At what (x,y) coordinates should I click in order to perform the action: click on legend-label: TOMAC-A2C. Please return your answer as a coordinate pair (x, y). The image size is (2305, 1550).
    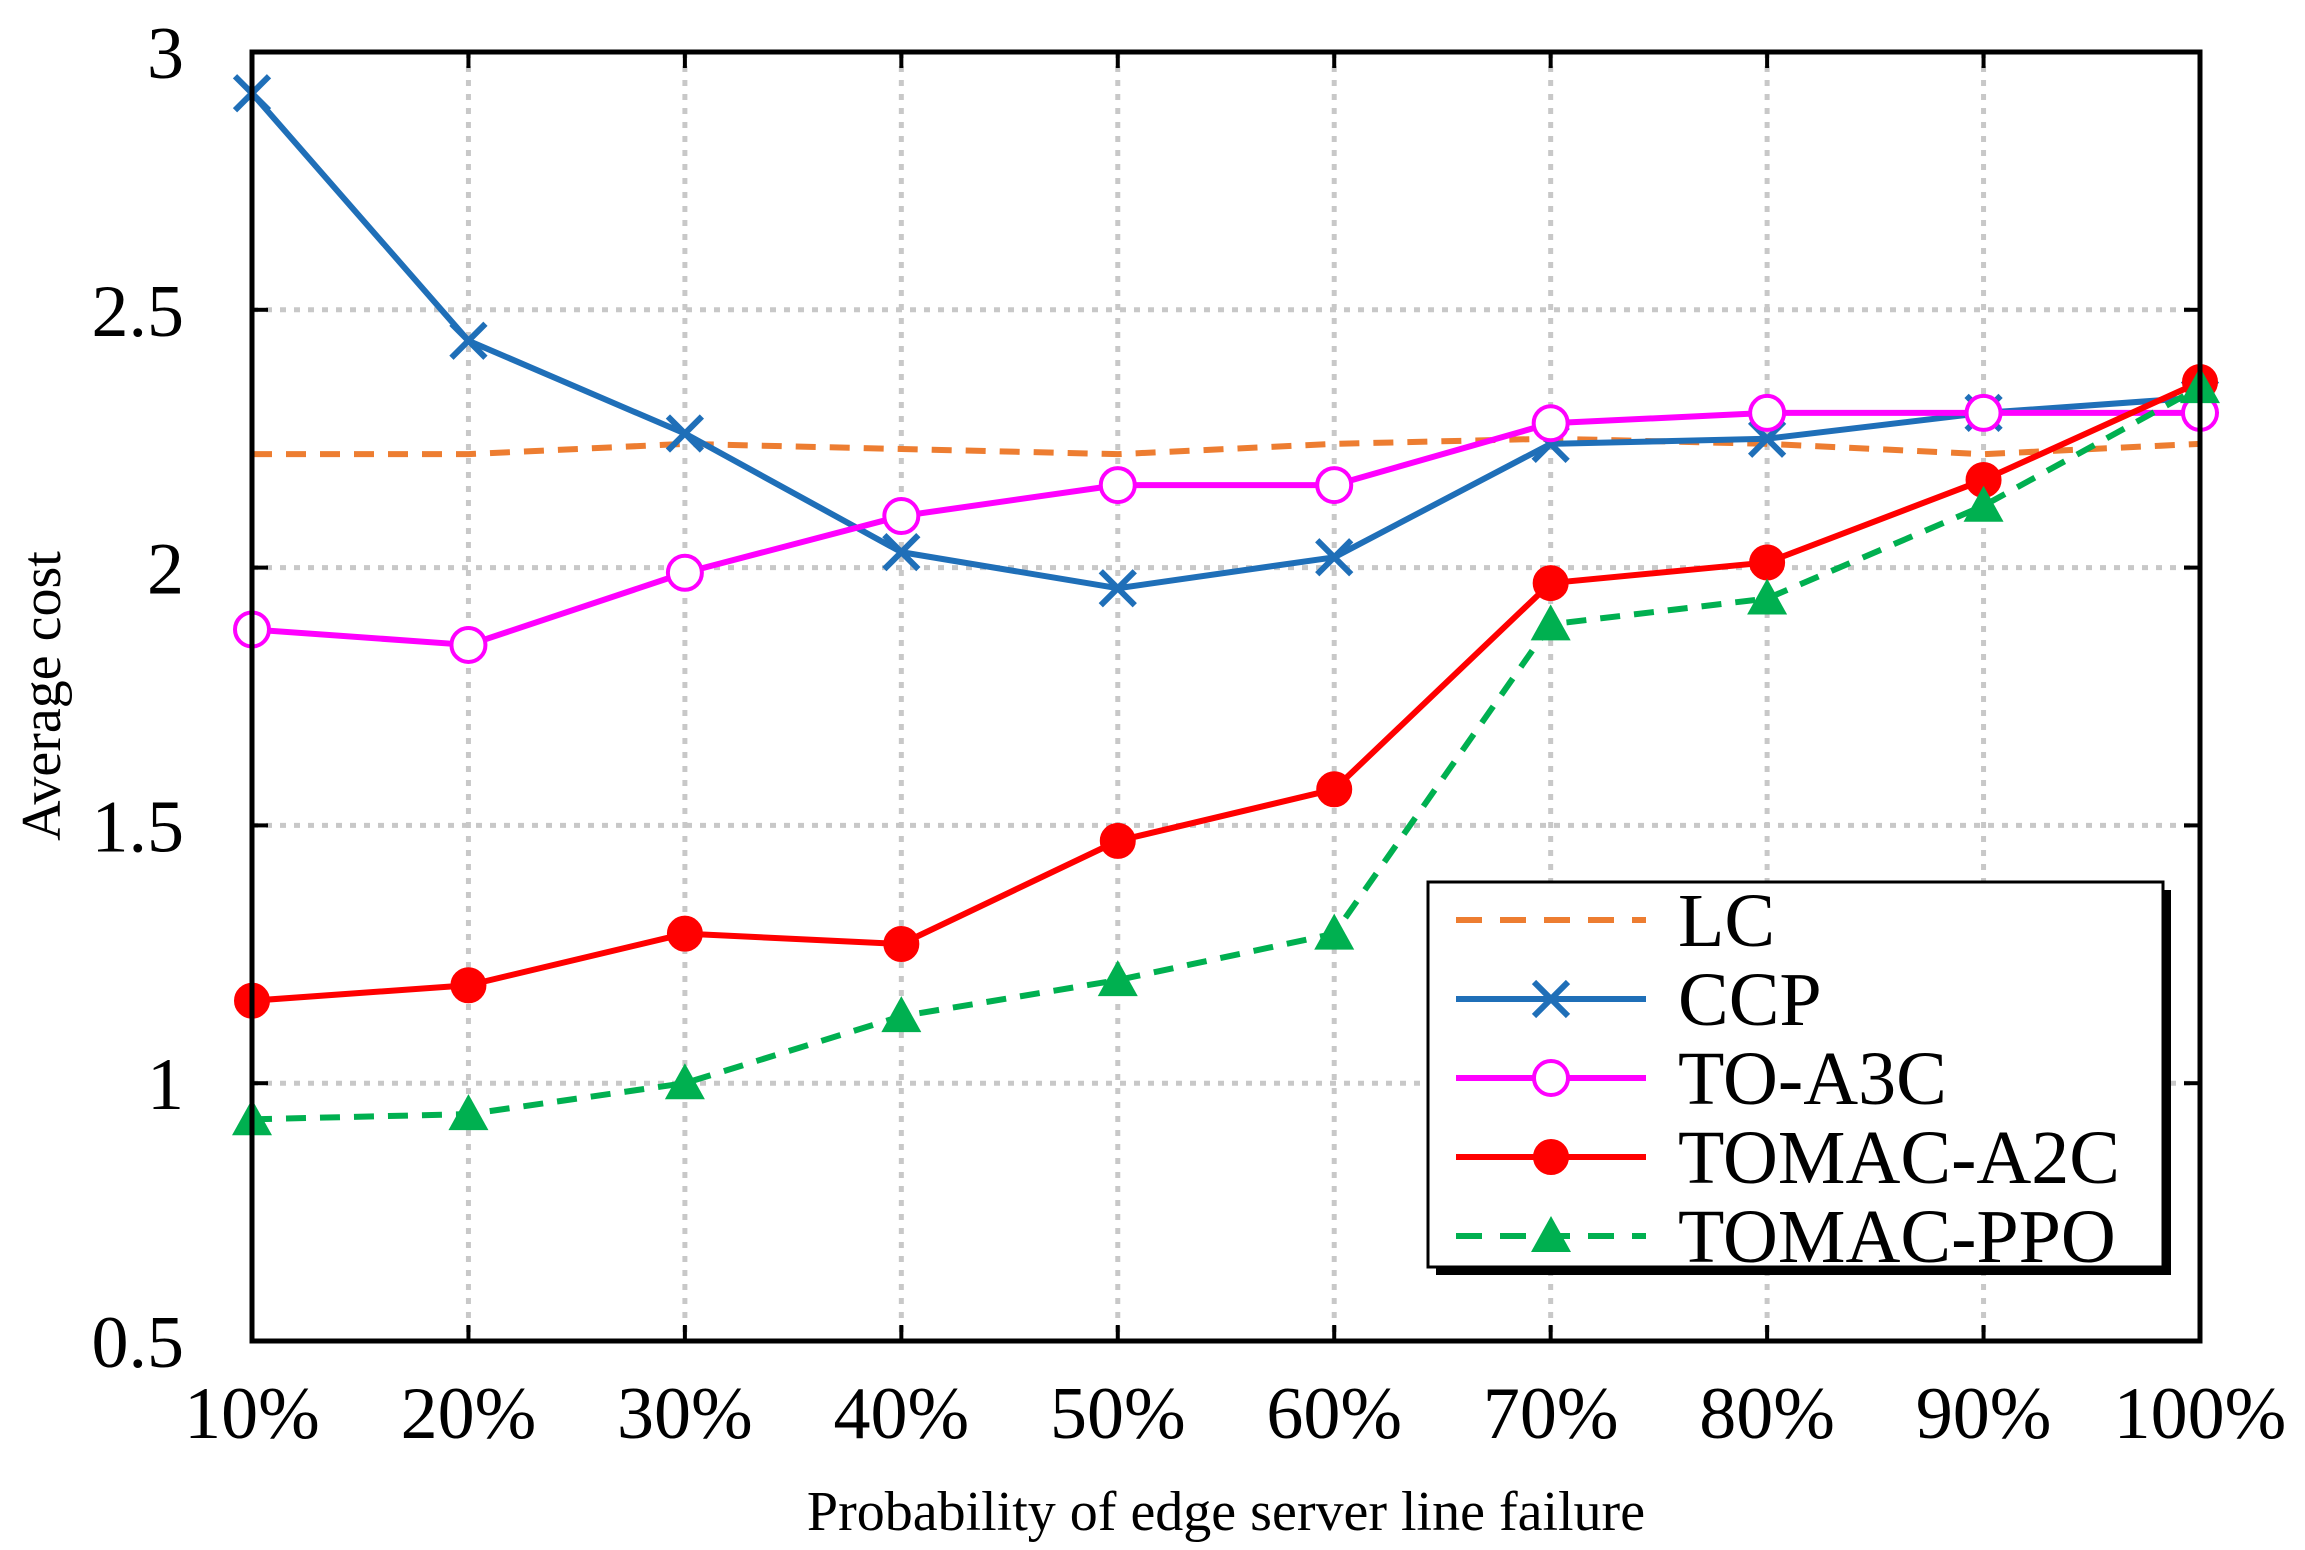
    Looking at the image, I should click on (1899, 1158).